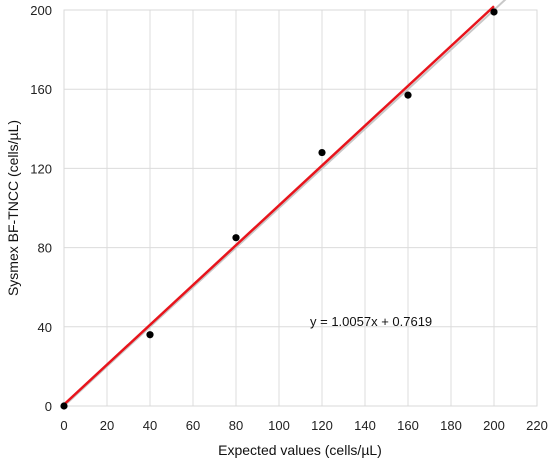 This screenshot has height=466, width=550. Describe the element at coordinates (41, 10) in the screenshot. I see `y-tick-label: 200` at that location.